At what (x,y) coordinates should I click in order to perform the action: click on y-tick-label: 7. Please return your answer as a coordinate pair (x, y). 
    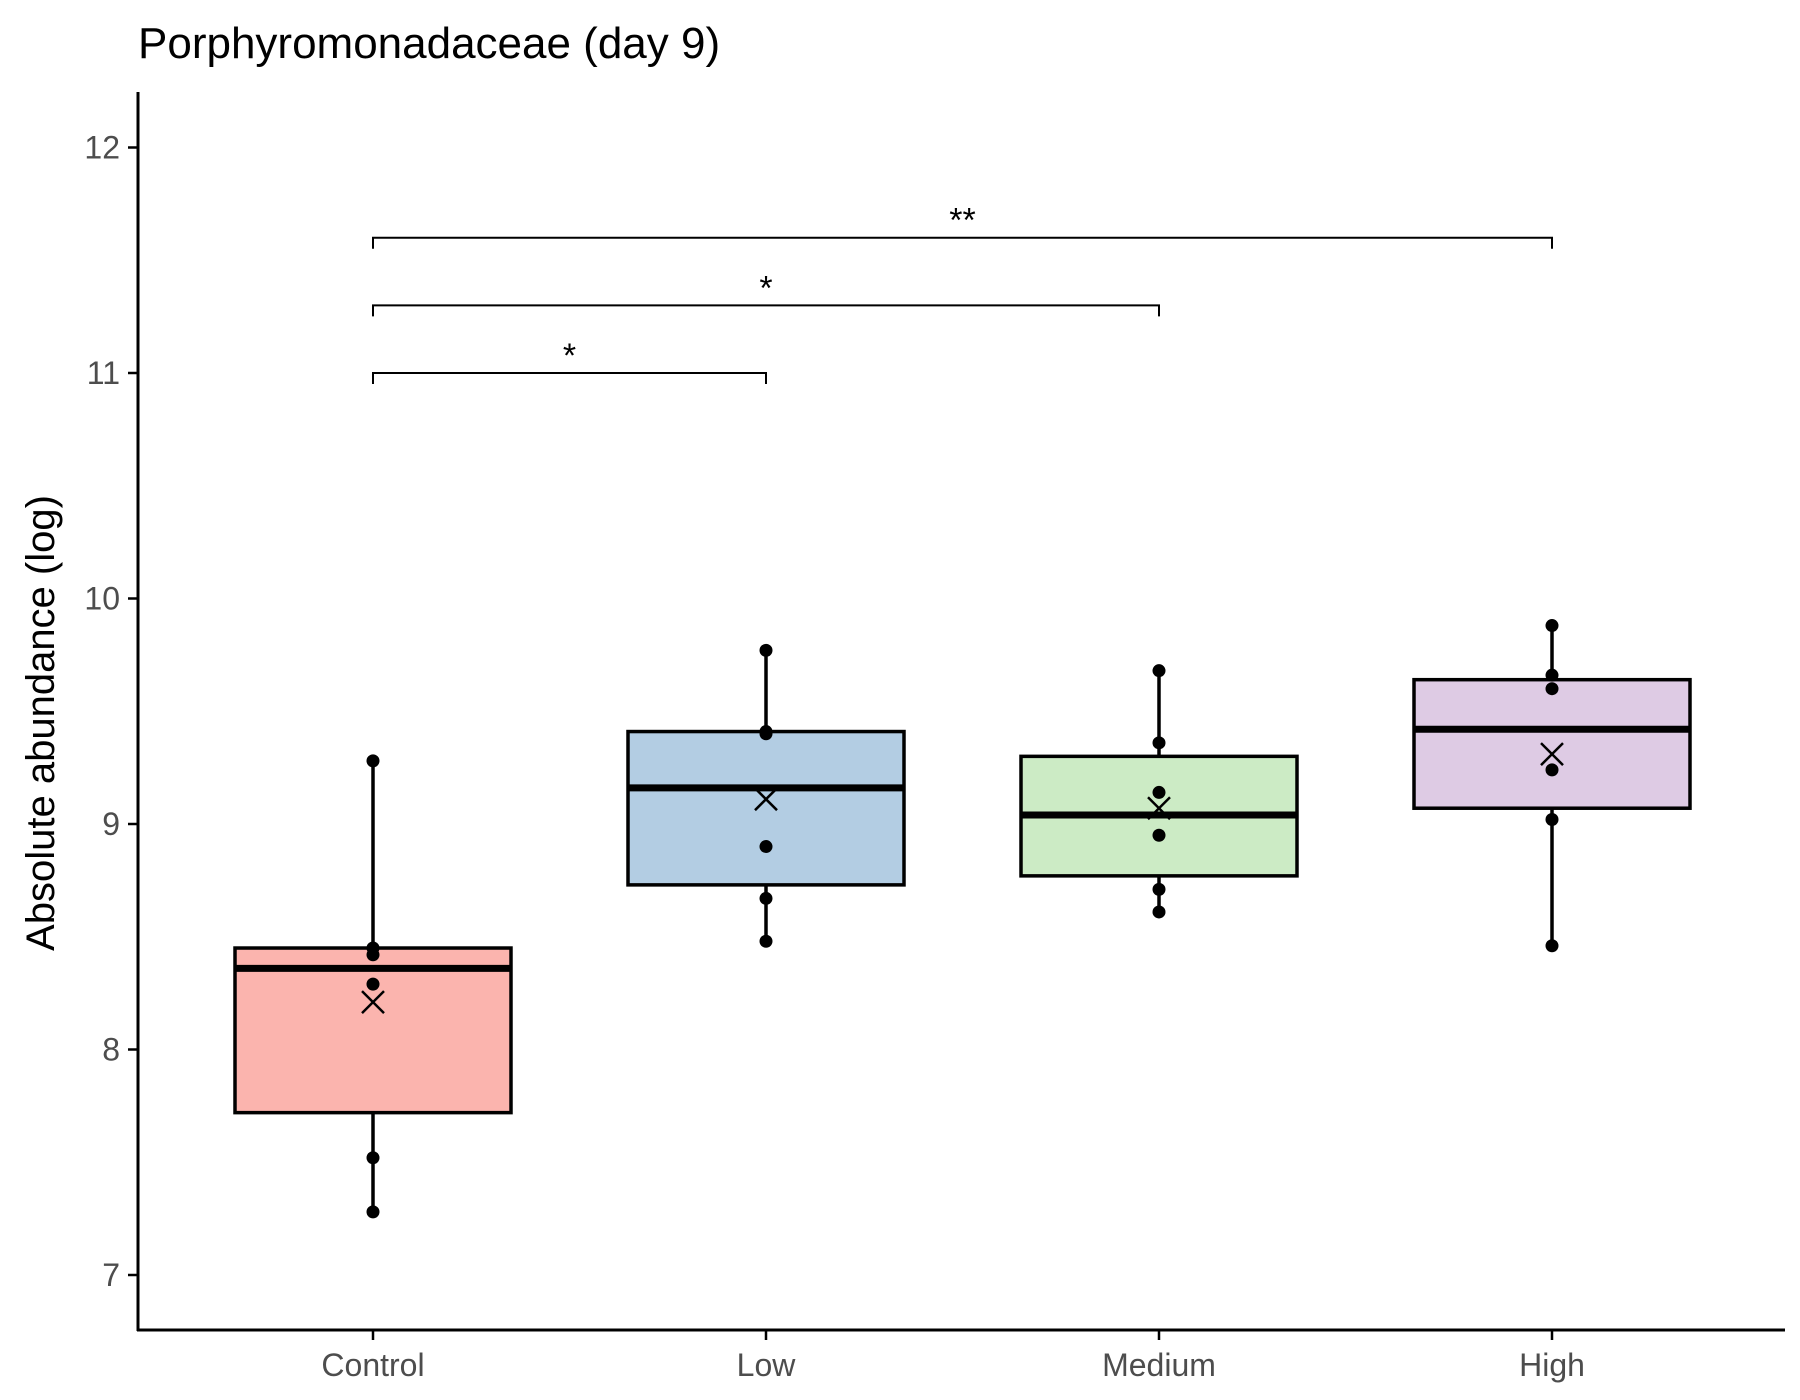
    Looking at the image, I should click on (111, 1275).